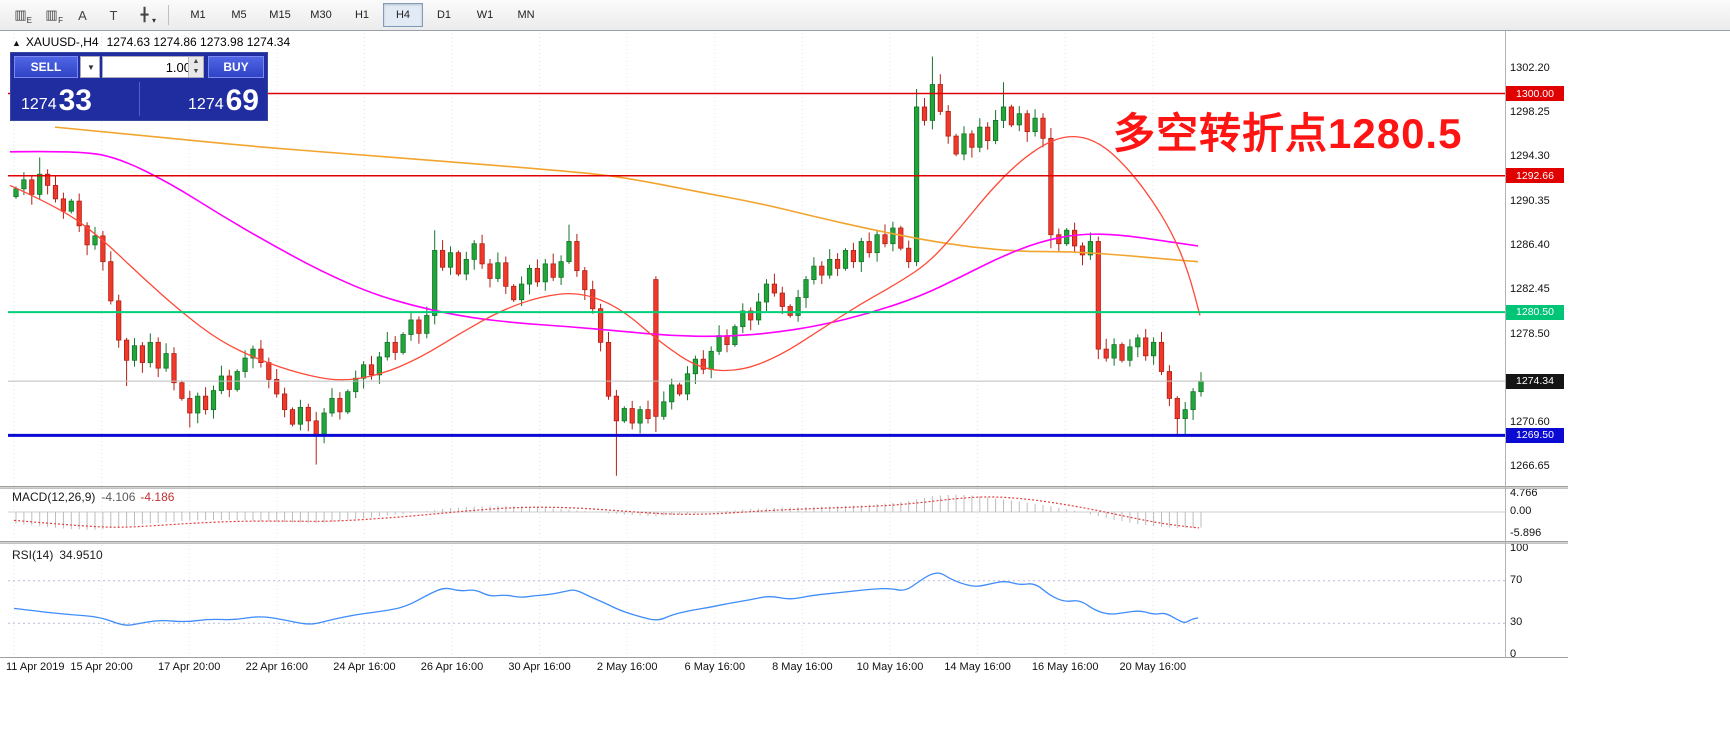 The image size is (1730, 753). Describe the element at coordinates (57, 555) in the screenshot. I see `rsi-label: RSI(14) 34.9510` at that location.